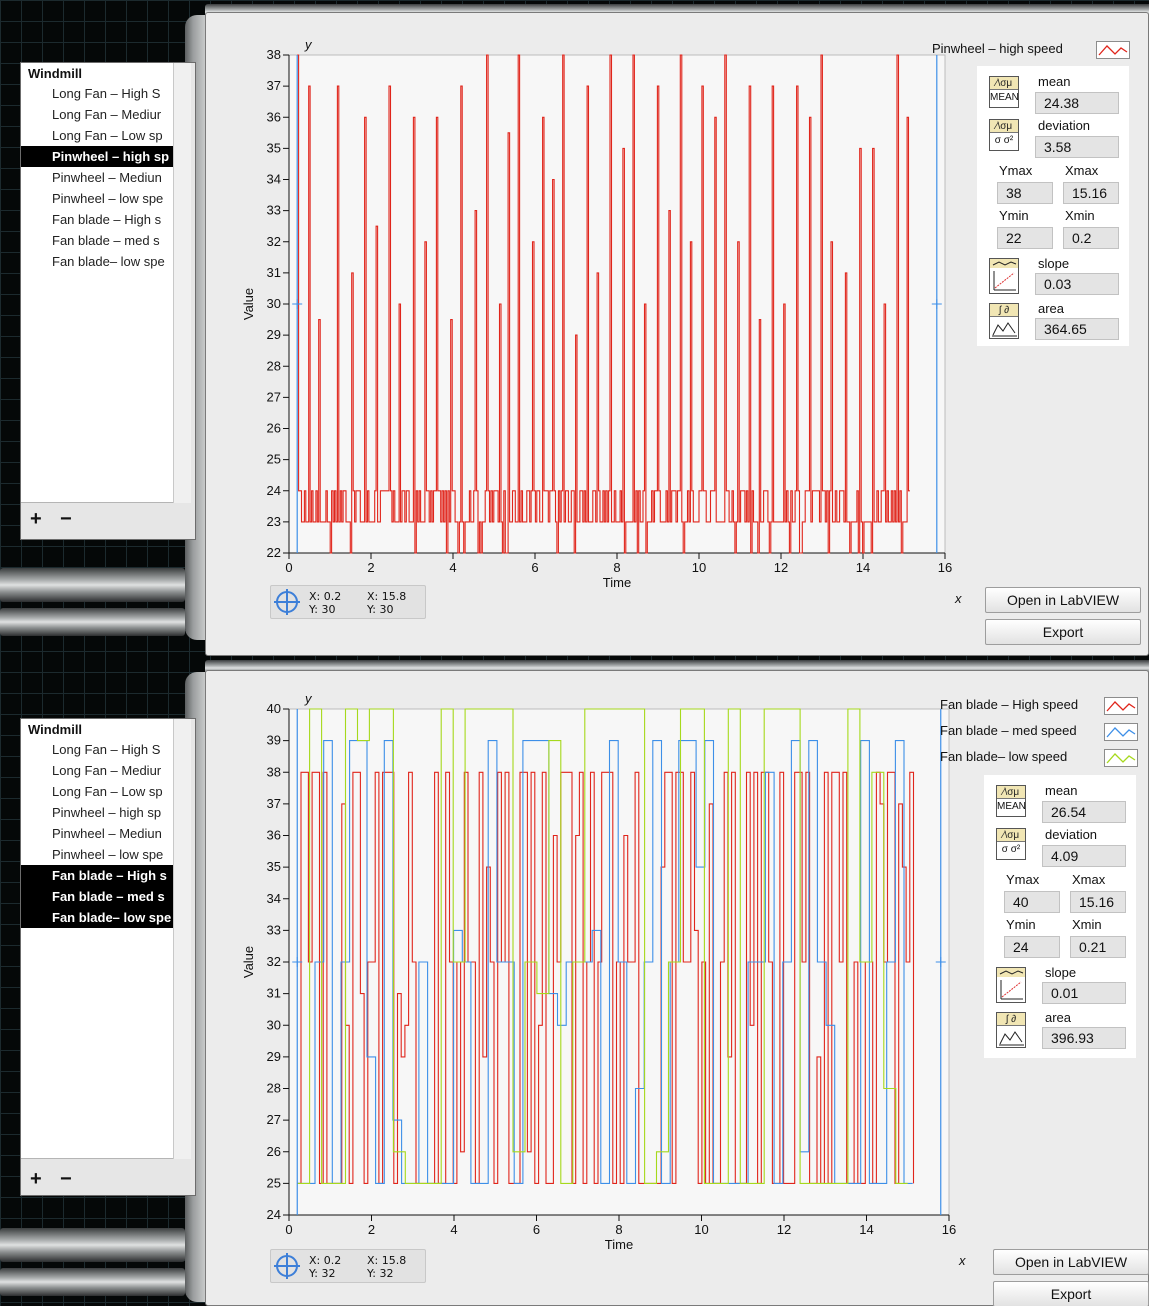  What do you see at coordinates (997, 48) in the screenshot?
I see `legend-label: Pinwheel – high speed` at bounding box center [997, 48].